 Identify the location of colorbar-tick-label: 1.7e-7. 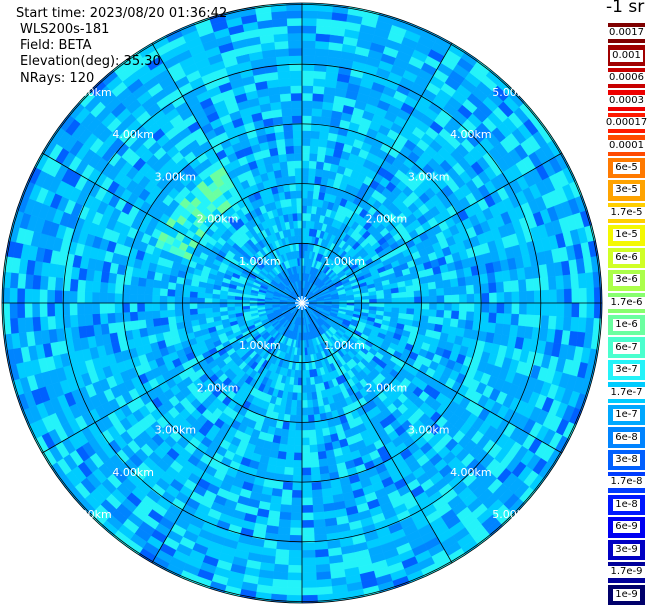
(626, 392).